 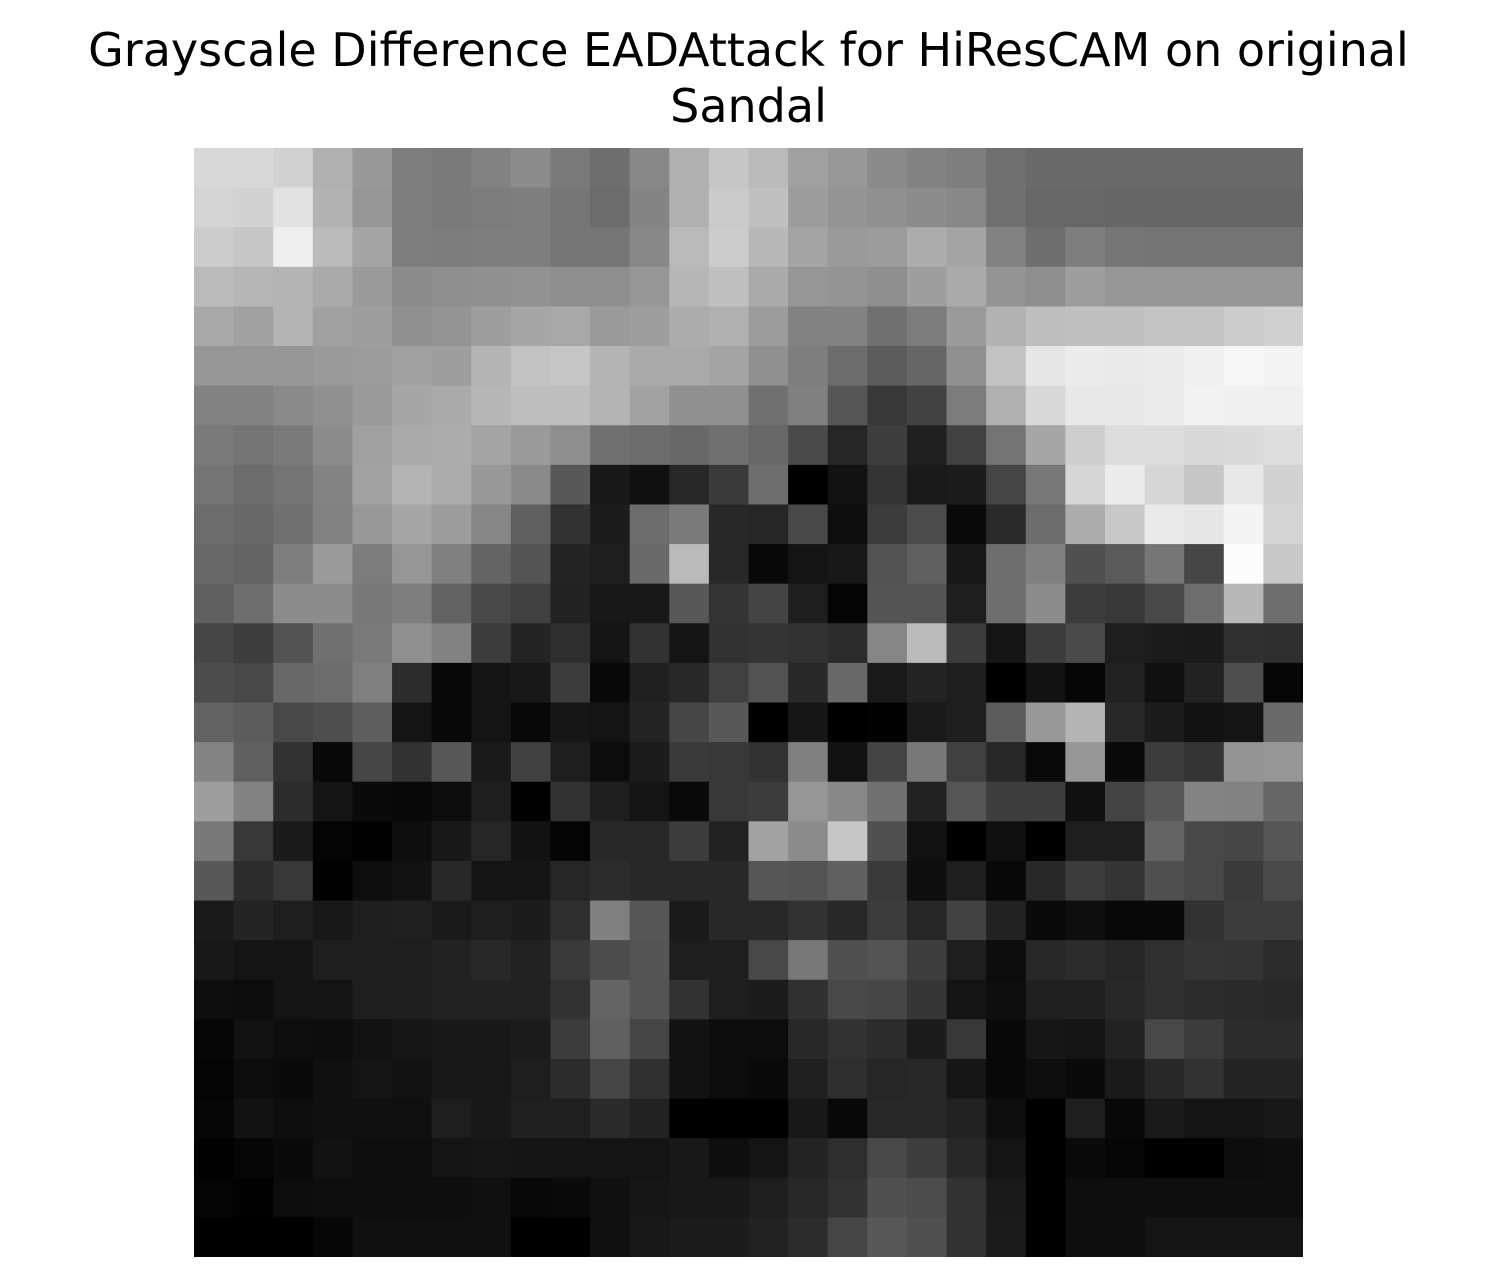 What do you see at coordinates (293, 207) in the screenshot?
I see `heatmap-cell-r1-c2` at bounding box center [293, 207].